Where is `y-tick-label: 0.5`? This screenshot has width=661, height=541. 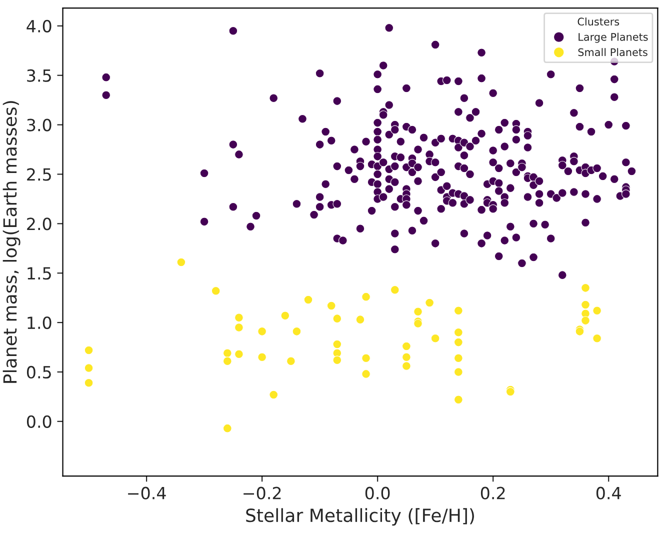
y-tick-label: 0.5 is located at coordinates (38, 372).